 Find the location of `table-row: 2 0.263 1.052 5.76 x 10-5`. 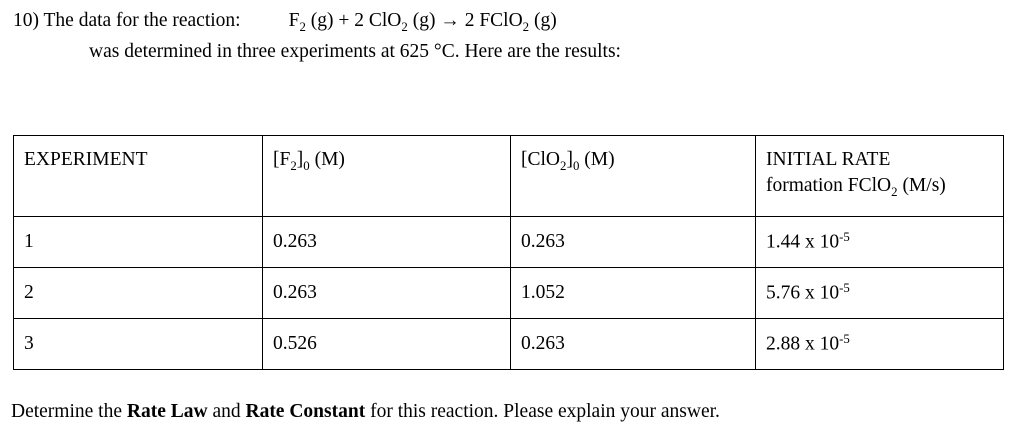

table-row: 2 0.263 1.052 5.76 x 10-5 is located at coordinates (508, 293).